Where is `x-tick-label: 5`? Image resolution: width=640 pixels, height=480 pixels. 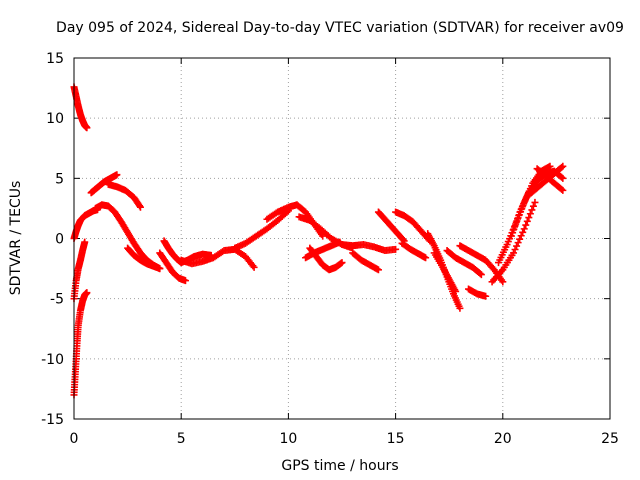 x-tick-label: 5 is located at coordinates (181, 439).